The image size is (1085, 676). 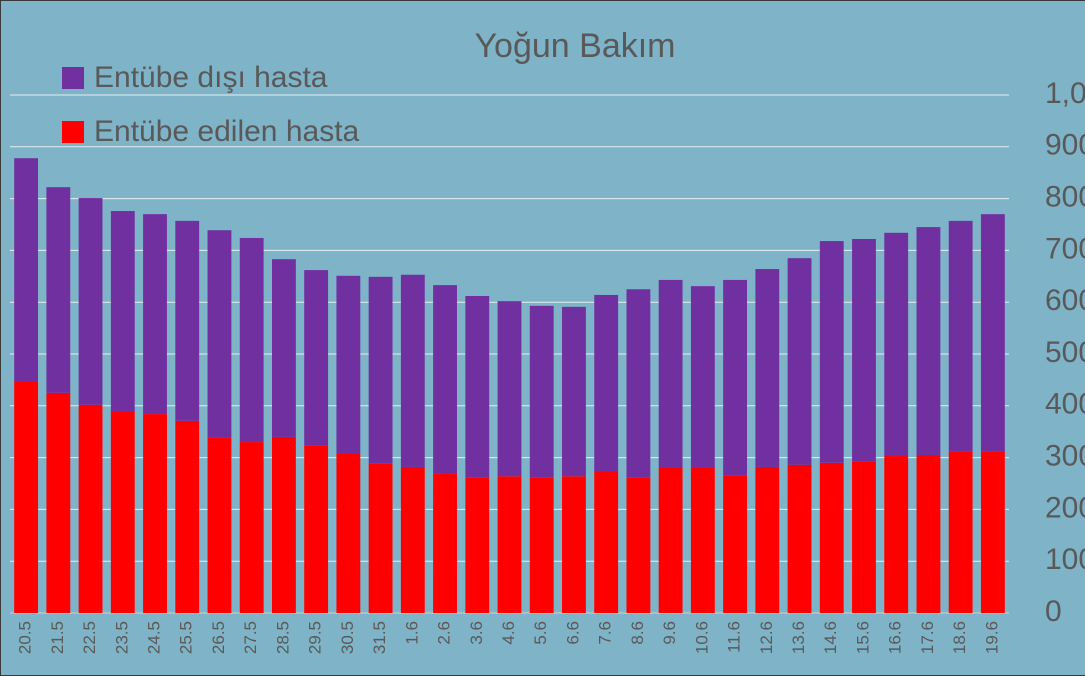 What do you see at coordinates (347, 637) in the screenshot?
I see `x-tick-label: 30.5` at bounding box center [347, 637].